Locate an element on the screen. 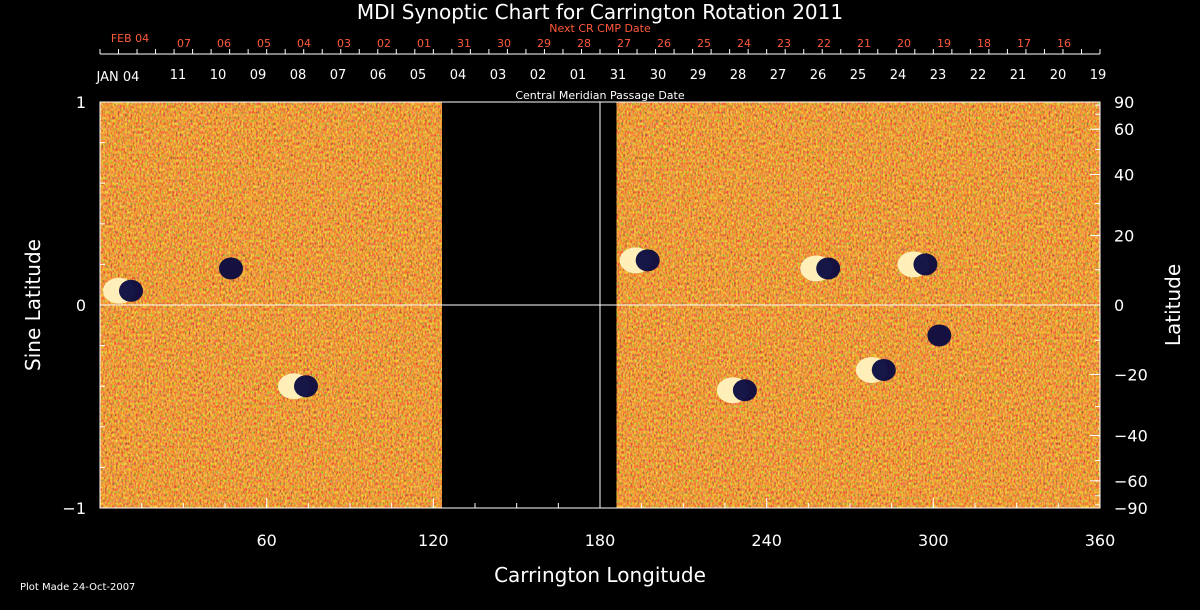  date-label: 09 is located at coordinates (258, 75).